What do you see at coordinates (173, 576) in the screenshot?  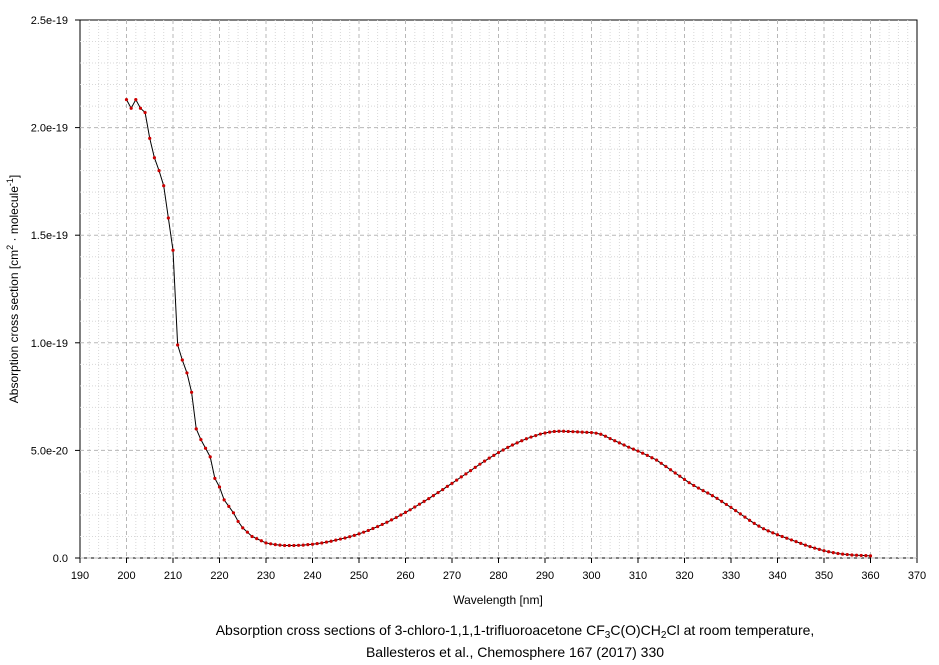 I see `x-tick-label: 210` at bounding box center [173, 576].